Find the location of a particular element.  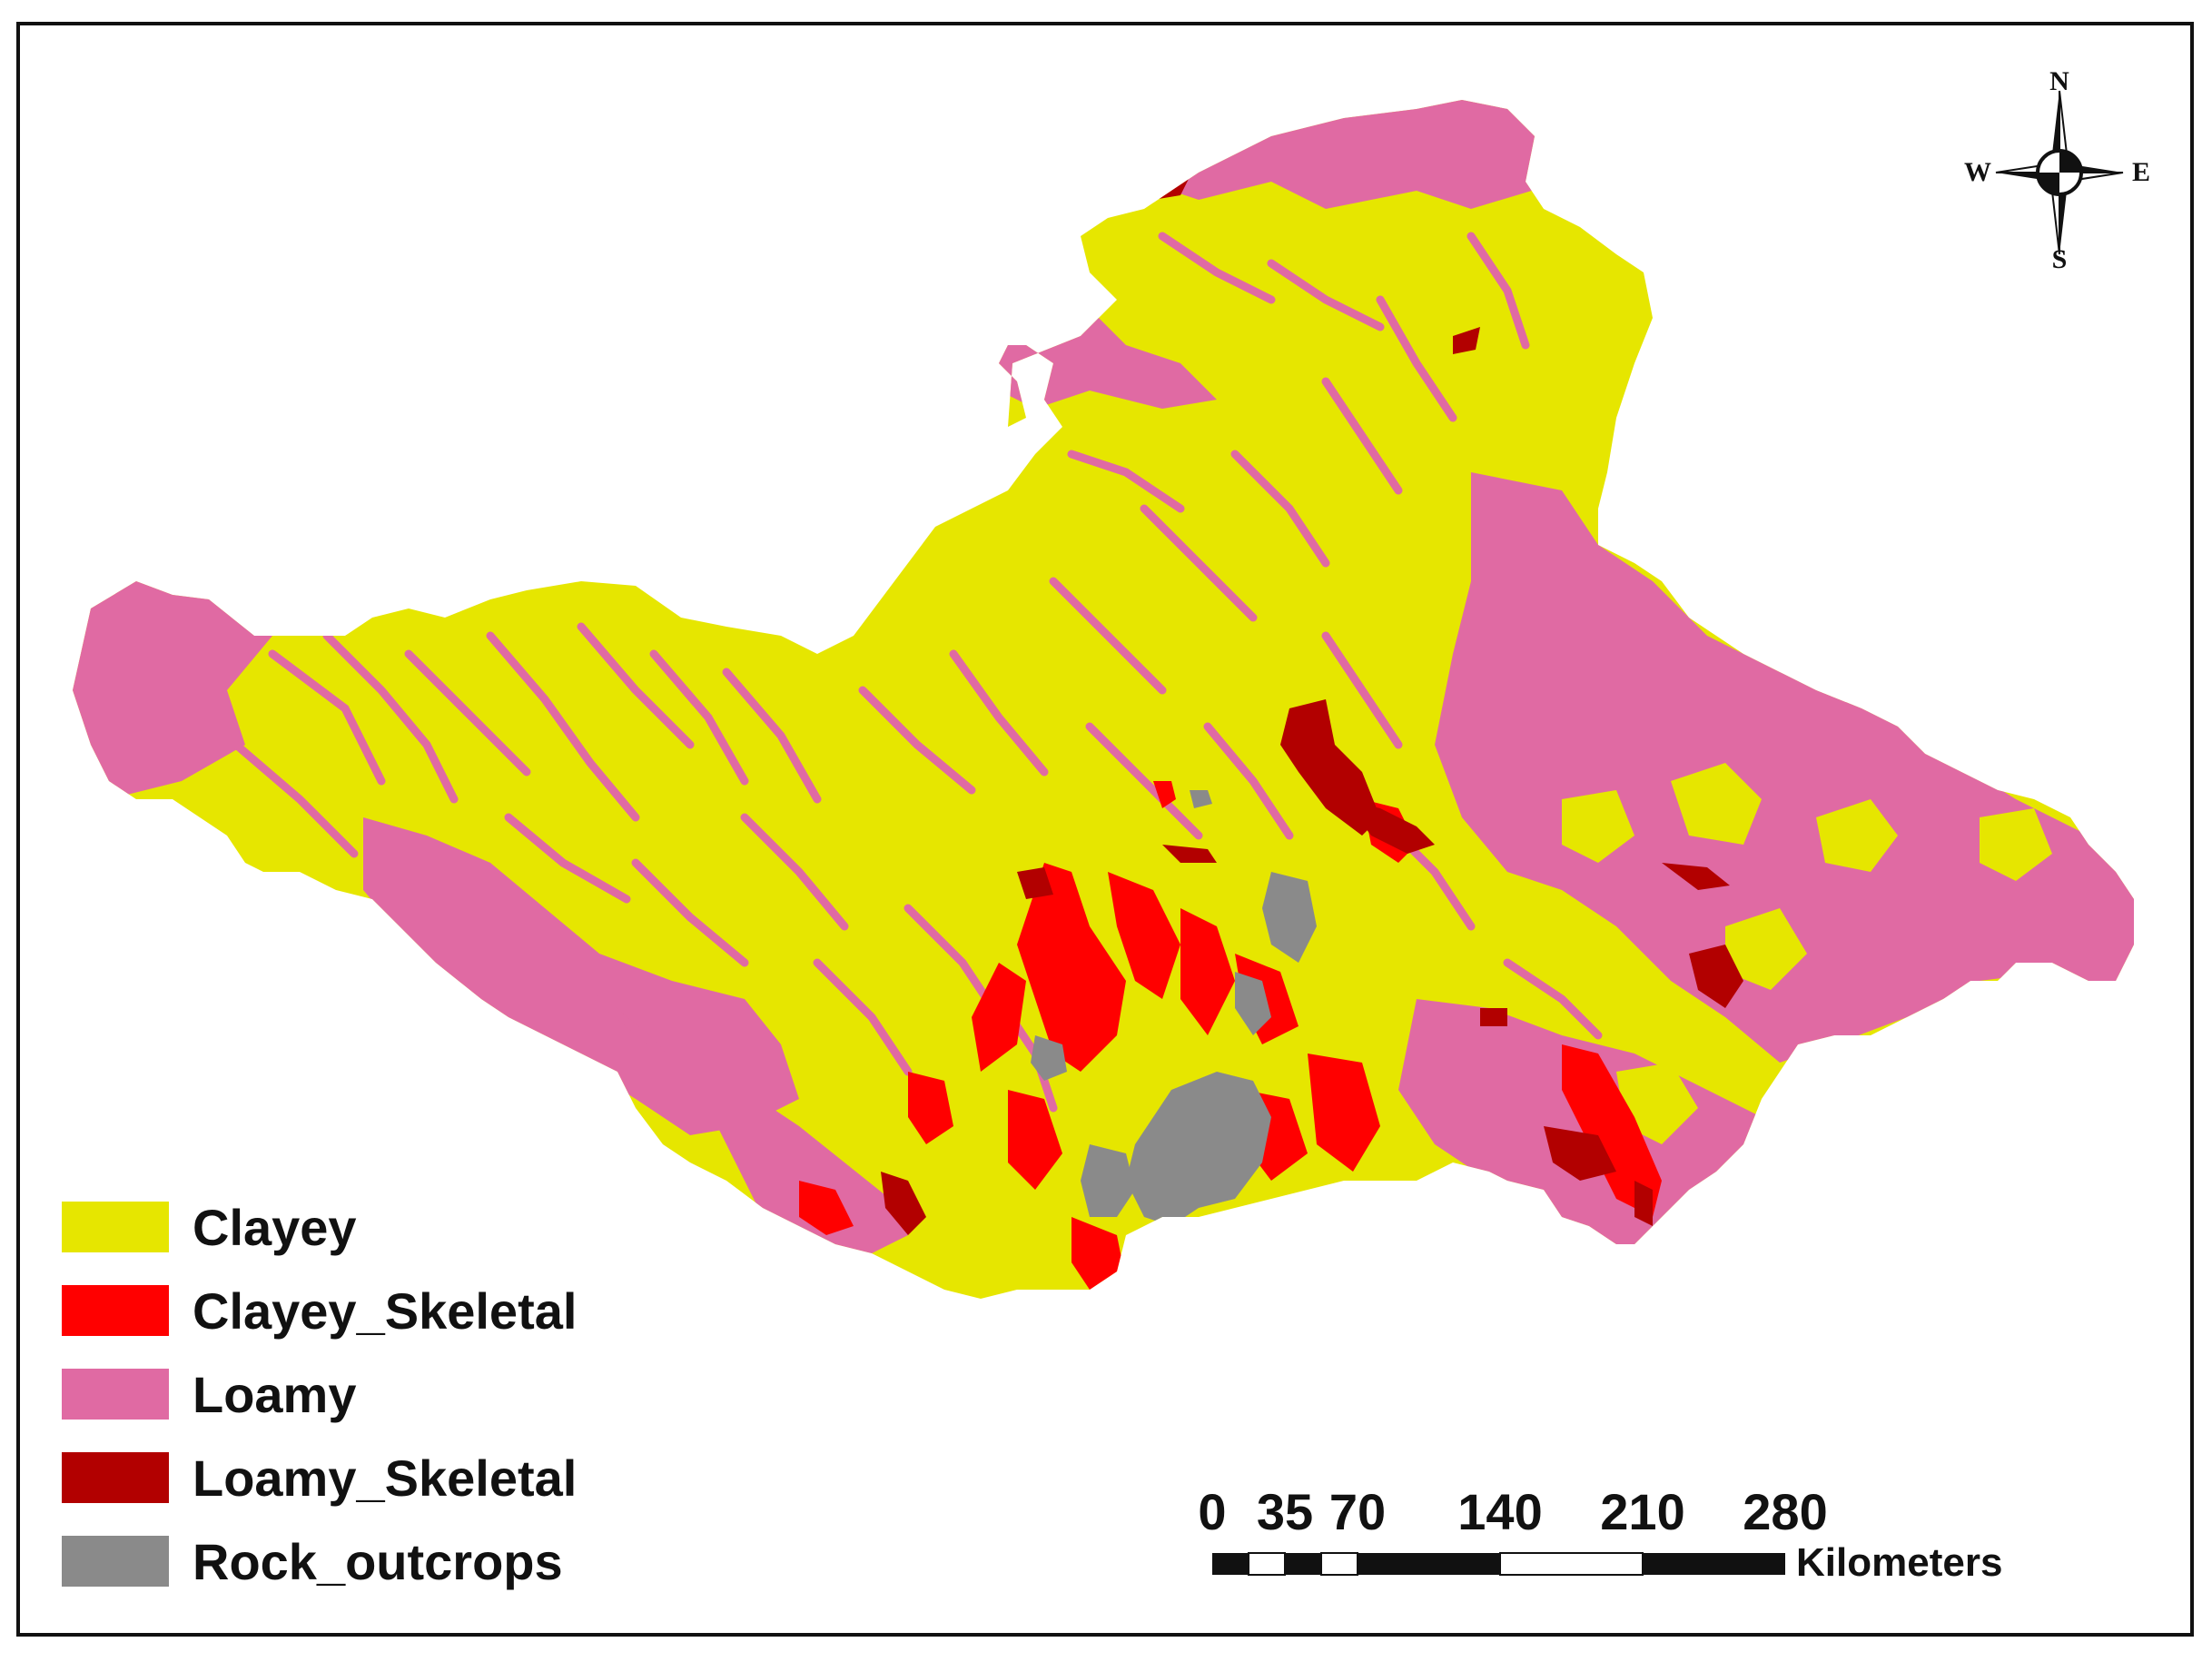

legend-label-rock-outcrops: Rock_outcrops is located at coordinates (378, 1561).